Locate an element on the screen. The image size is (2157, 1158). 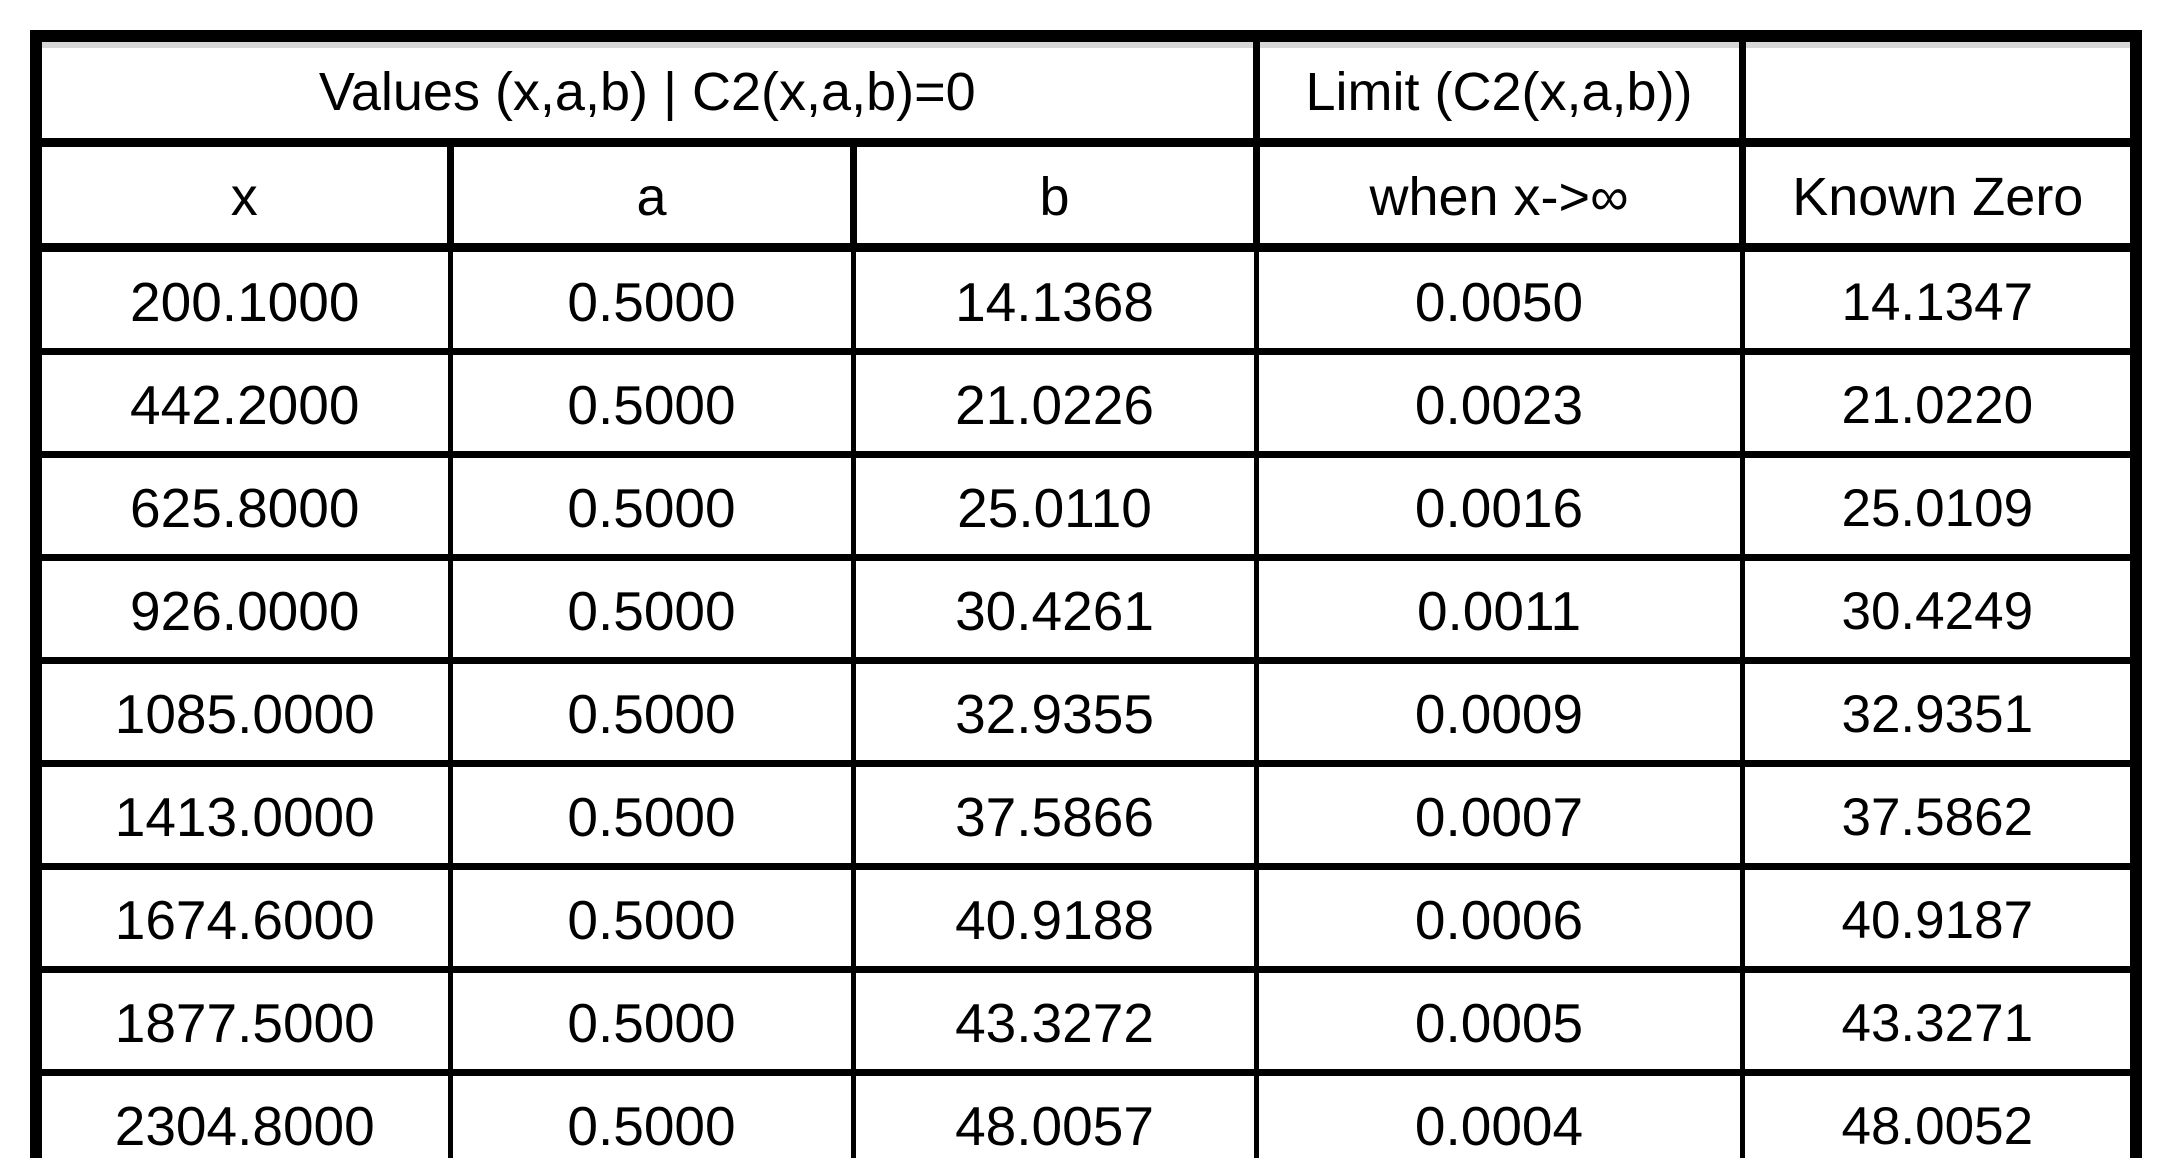
cell-x: 1085.0000 is located at coordinates (243, 712).